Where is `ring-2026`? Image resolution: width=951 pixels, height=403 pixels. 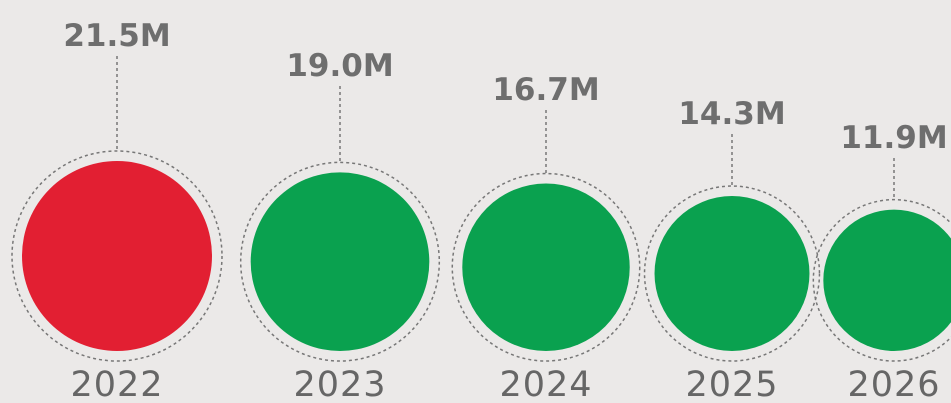 ring-2026 is located at coordinates (881, 280).